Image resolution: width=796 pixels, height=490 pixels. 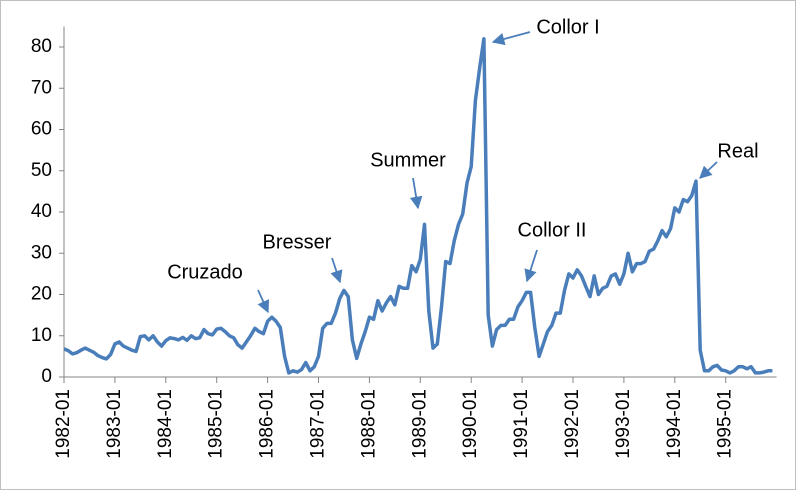 What do you see at coordinates (368, 424) in the screenshot?
I see `x-tick-label: 1988-01` at bounding box center [368, 424].